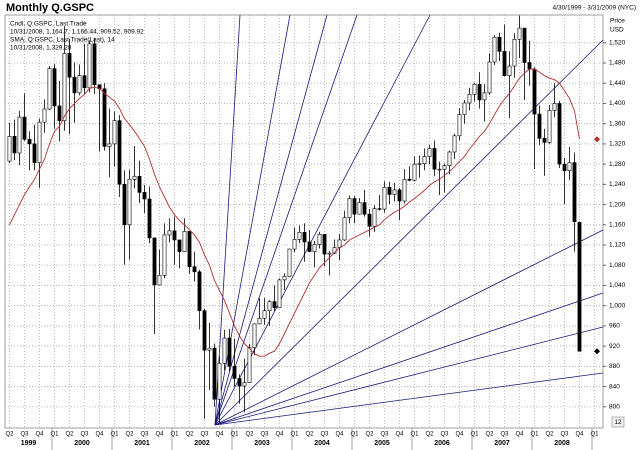 The width and height of the screenshot is (640, 450). I want to click on y-tick-label: 1,520, so click(617, 43).